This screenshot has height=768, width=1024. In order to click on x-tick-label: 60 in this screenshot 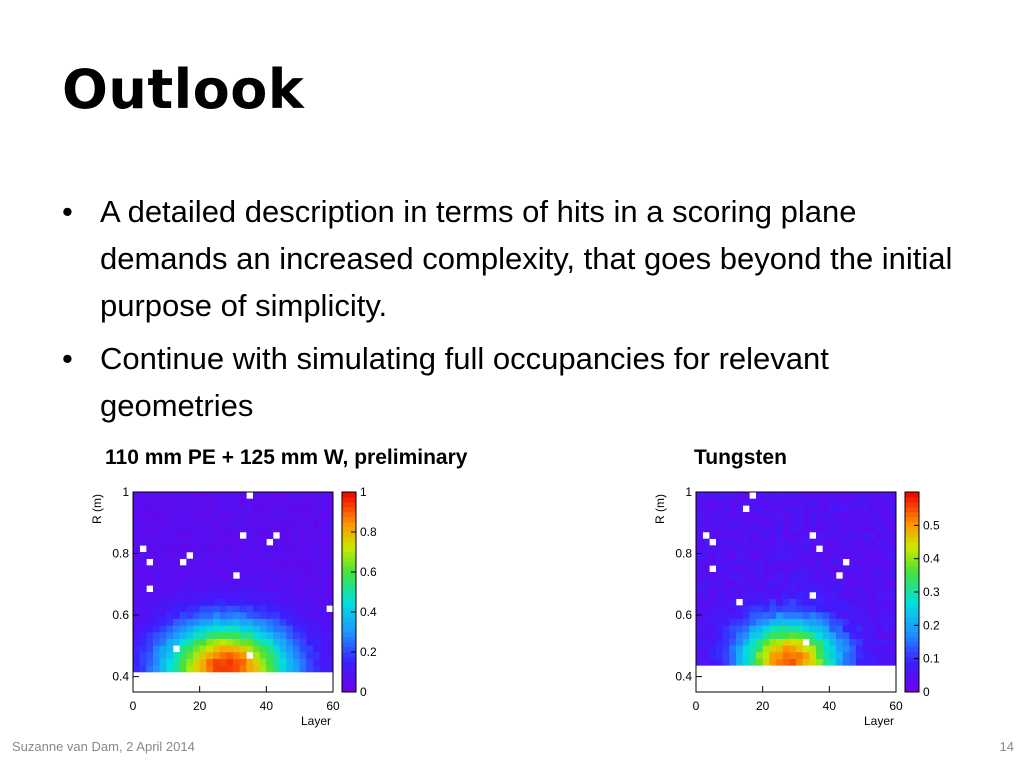, I will do `click(333, 706)`.